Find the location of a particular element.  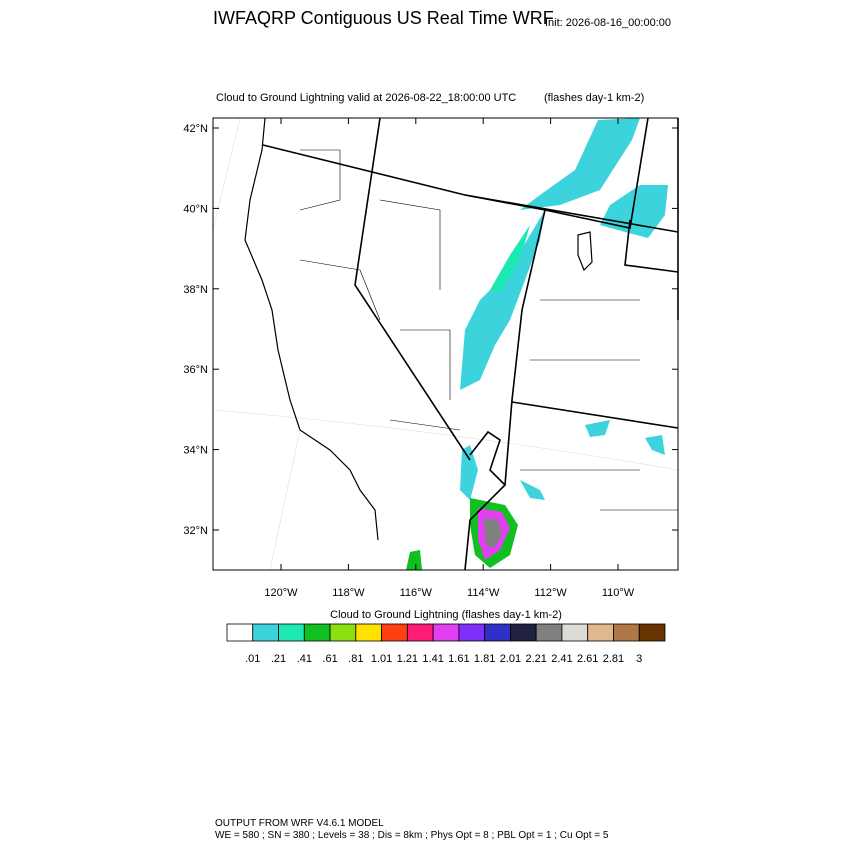

map-units: (flashes day-1 km-2) is located at coordinates (594, 98).